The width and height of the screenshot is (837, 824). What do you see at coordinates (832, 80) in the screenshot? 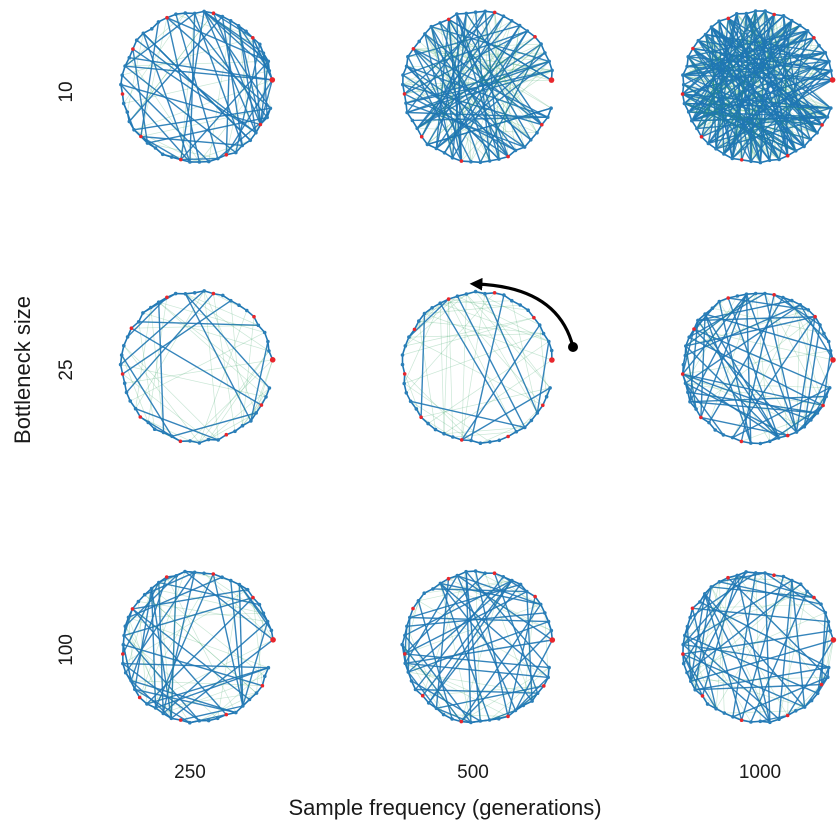
I see `highlight-node` at bounding box center [832, 80].